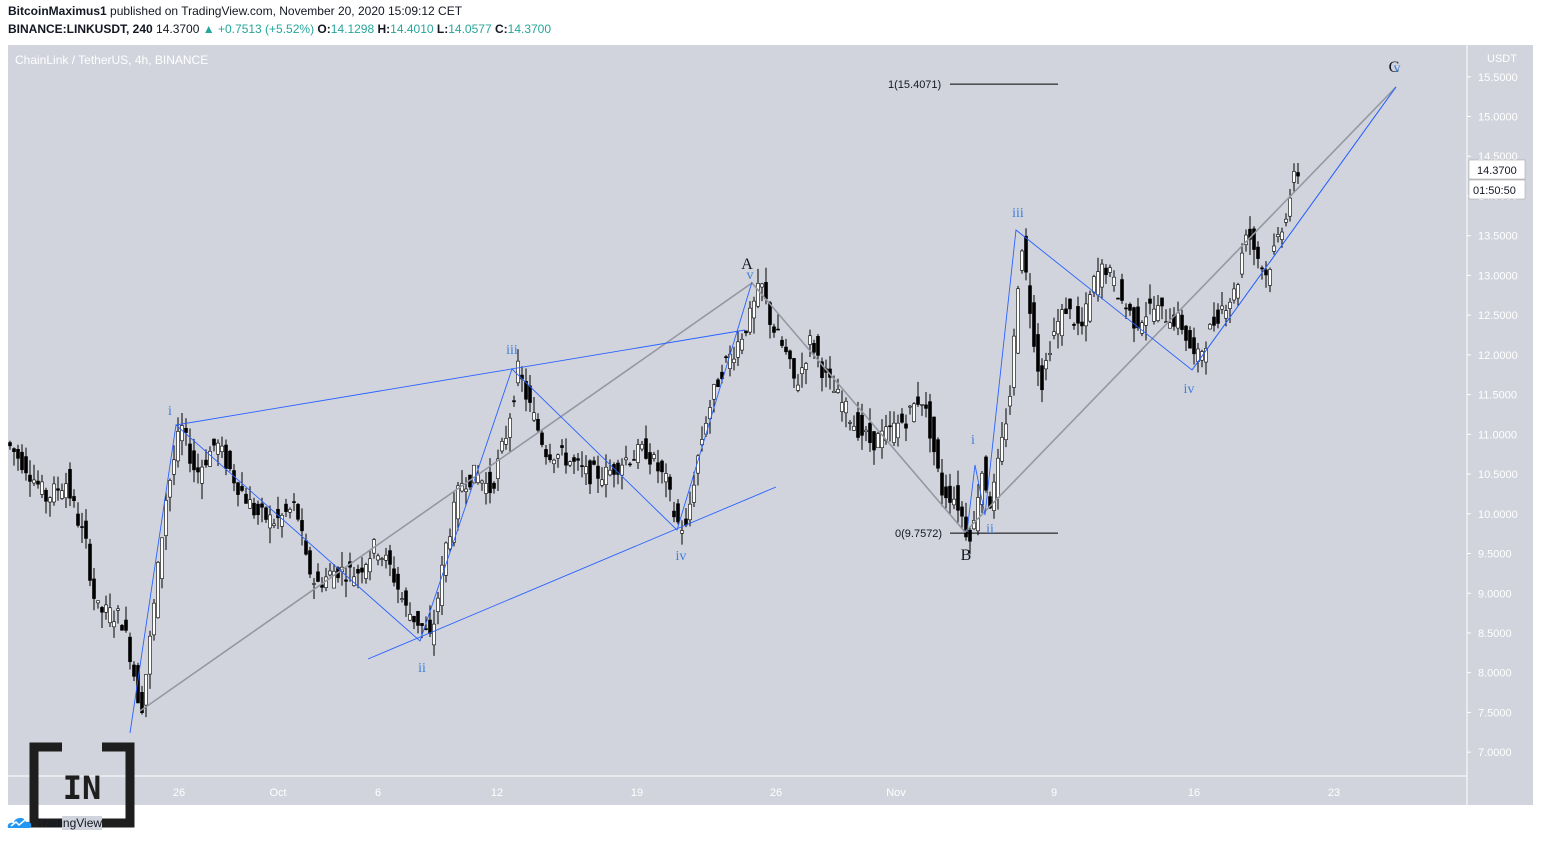 This screenshot has width=1541, height=843. What do you see at coordinates (1498, 237) in the screenshot?
I see `y-tick-label: 13.5000` at bounding box center [1498, 237].